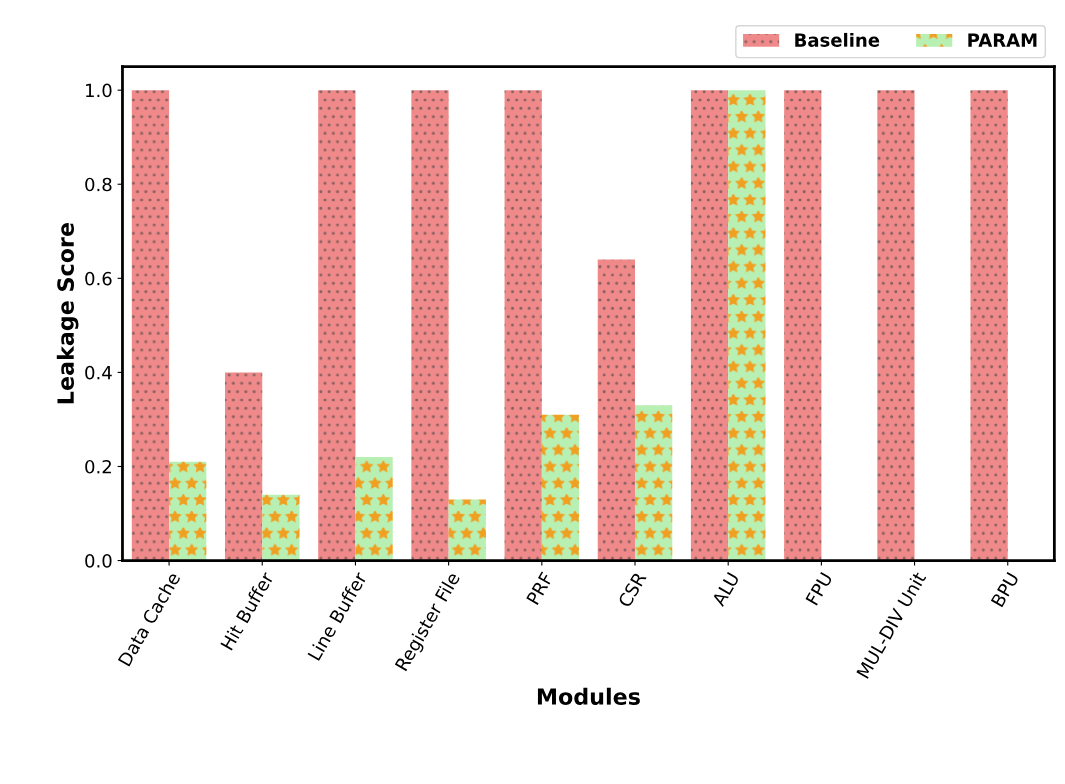  Describe the element at coordinates (1002, 40) in the screenshot. I see `legend-label: PARAM` at that location.